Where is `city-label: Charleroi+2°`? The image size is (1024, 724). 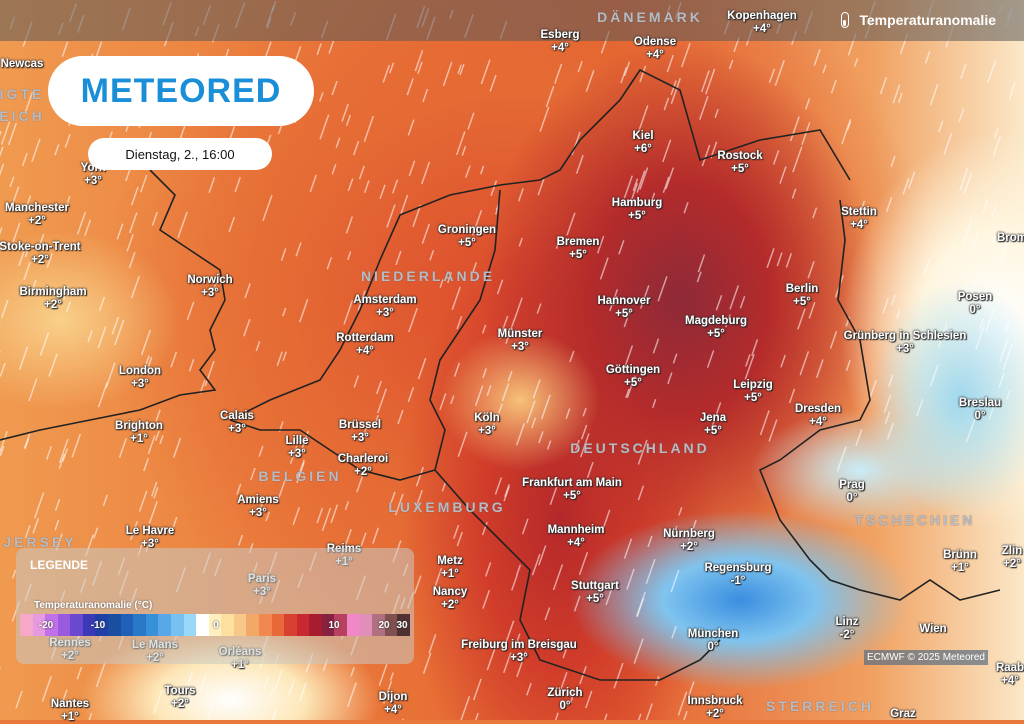 city-label: Charleroi+2° is located at coordinates (363, 466).